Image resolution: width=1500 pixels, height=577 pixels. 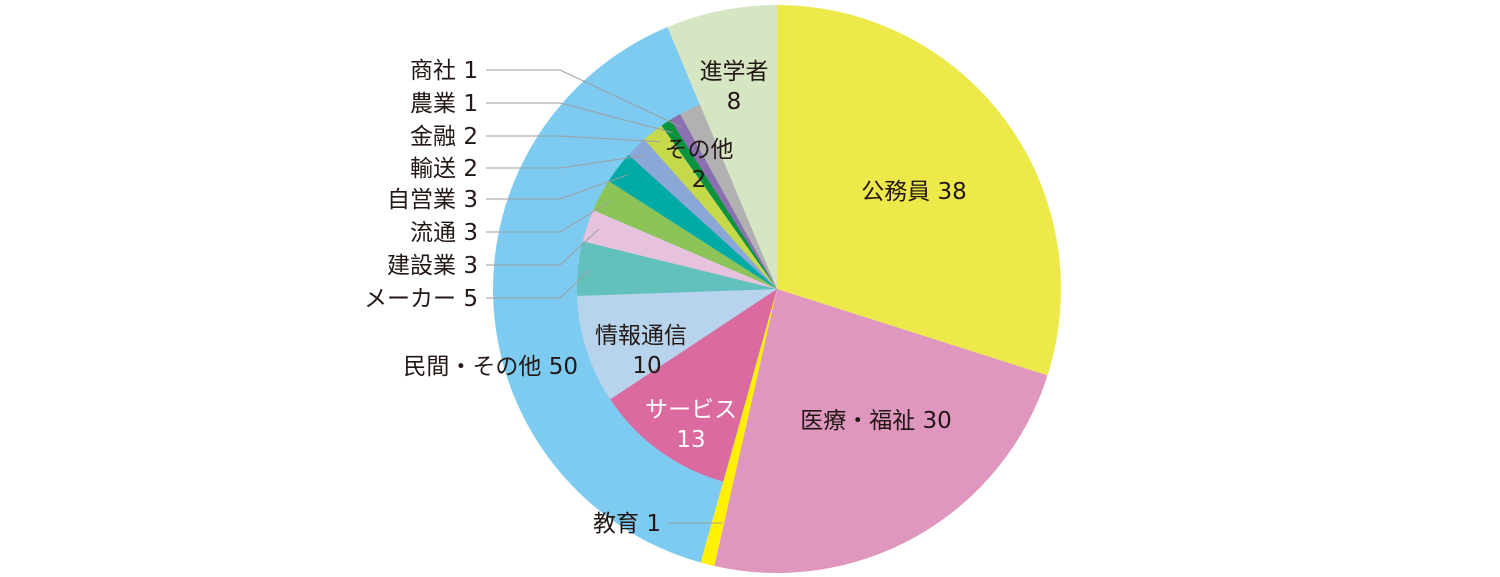 I want to click on pie-slice-joho, so click(x=677, y=344).